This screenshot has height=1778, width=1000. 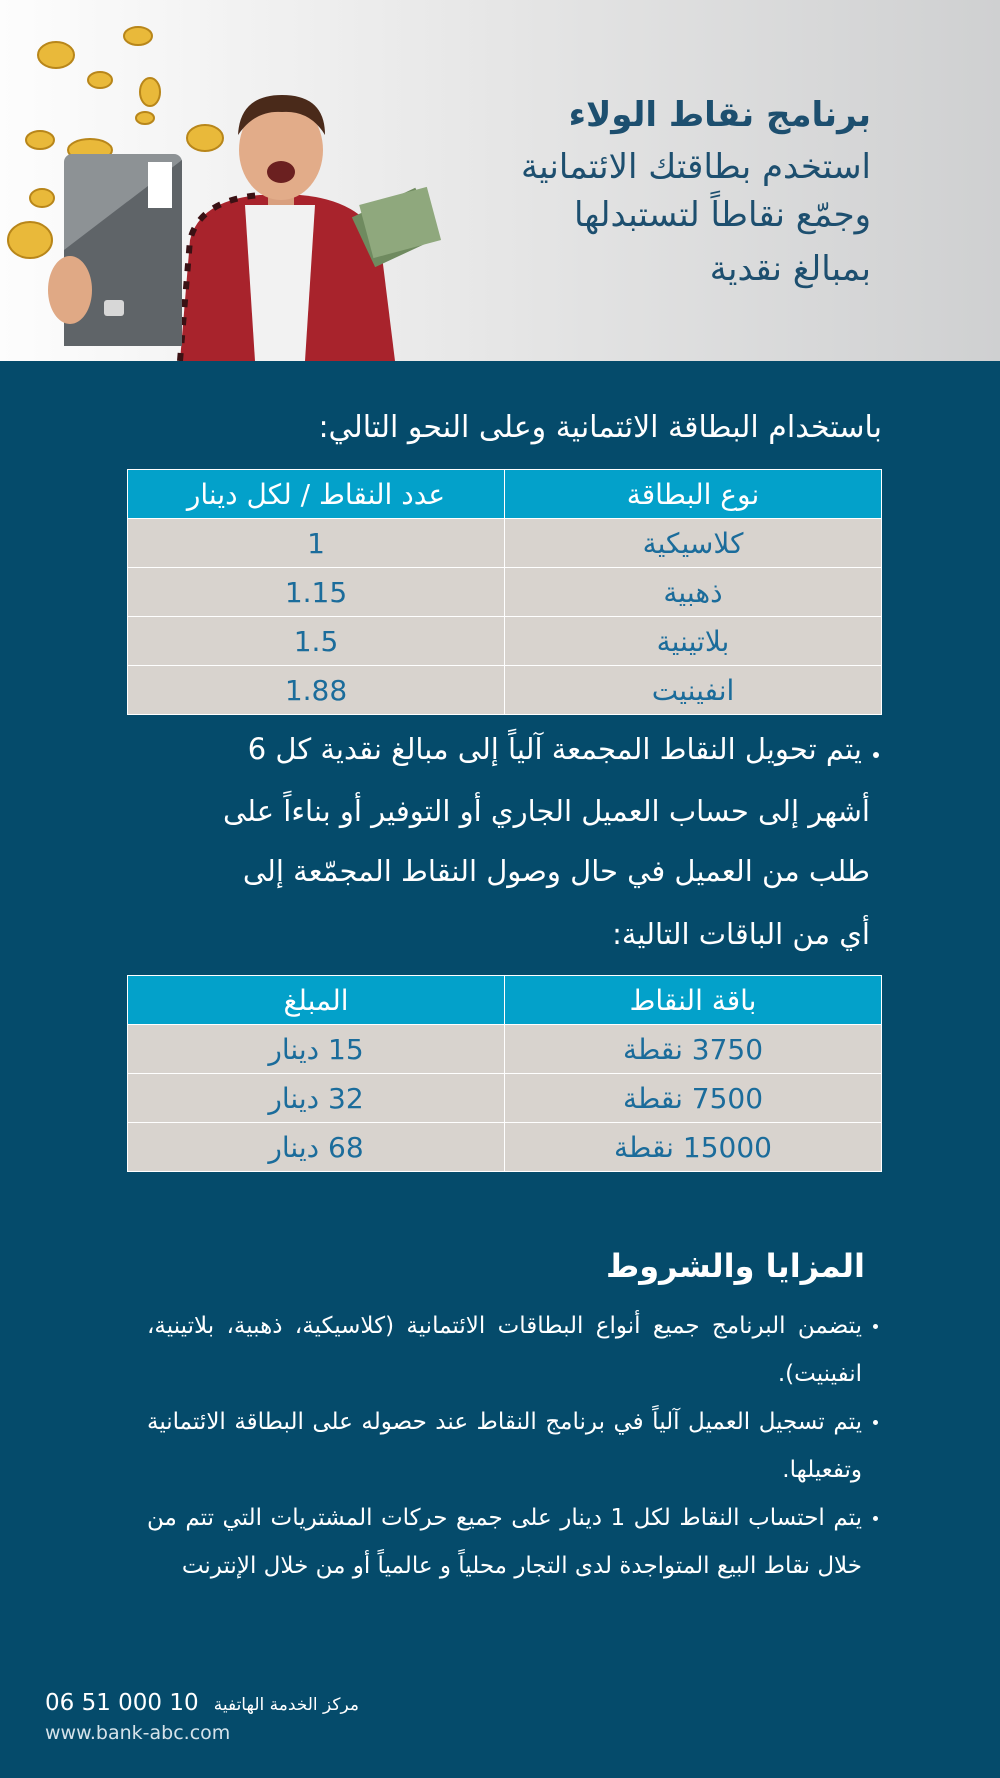 What do you see at coordinates (286, 1705) in the screenshot?
I see `footer-phone-label: مركز الخدمة الهاتفية` at bounding box center [286, 1705].